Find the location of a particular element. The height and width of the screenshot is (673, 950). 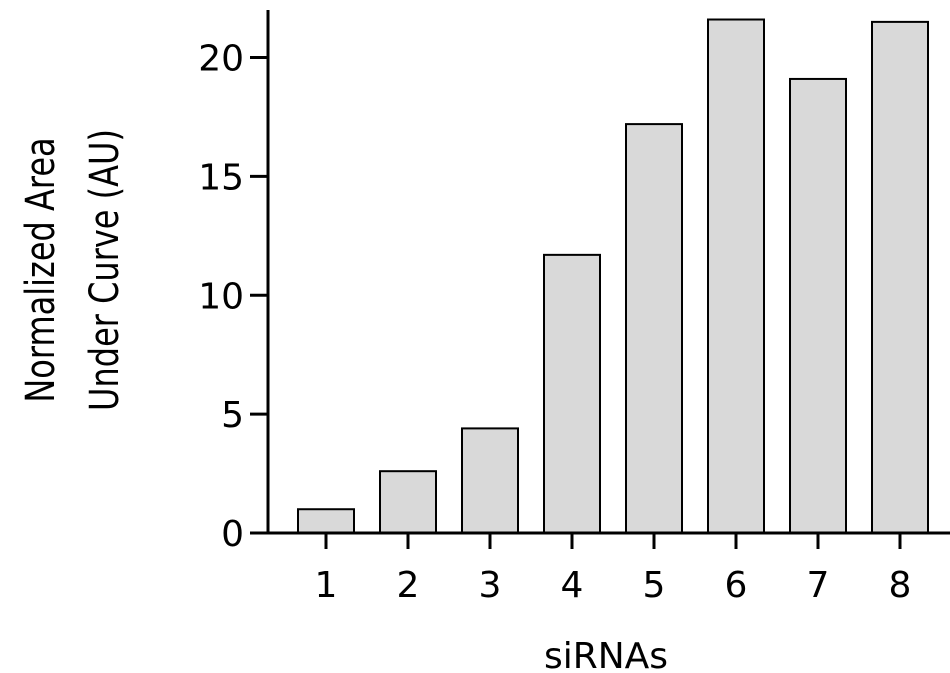

x-tick-label-1: 1 is located at coordinates (326, 585).